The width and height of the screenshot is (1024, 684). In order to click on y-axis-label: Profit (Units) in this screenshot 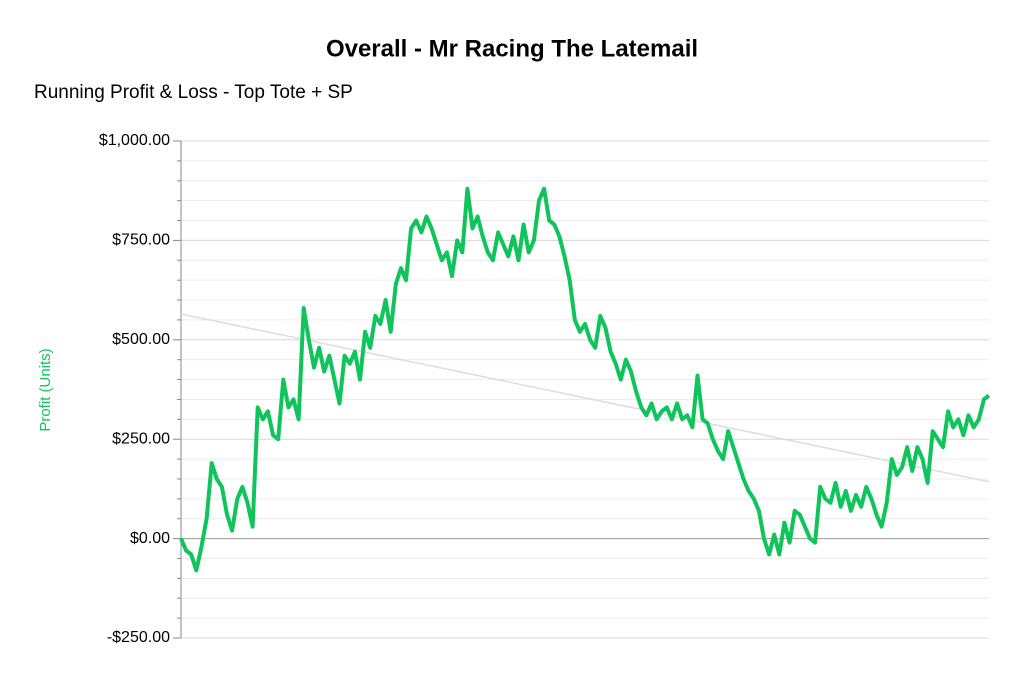, I will do `click(45, 389)`.